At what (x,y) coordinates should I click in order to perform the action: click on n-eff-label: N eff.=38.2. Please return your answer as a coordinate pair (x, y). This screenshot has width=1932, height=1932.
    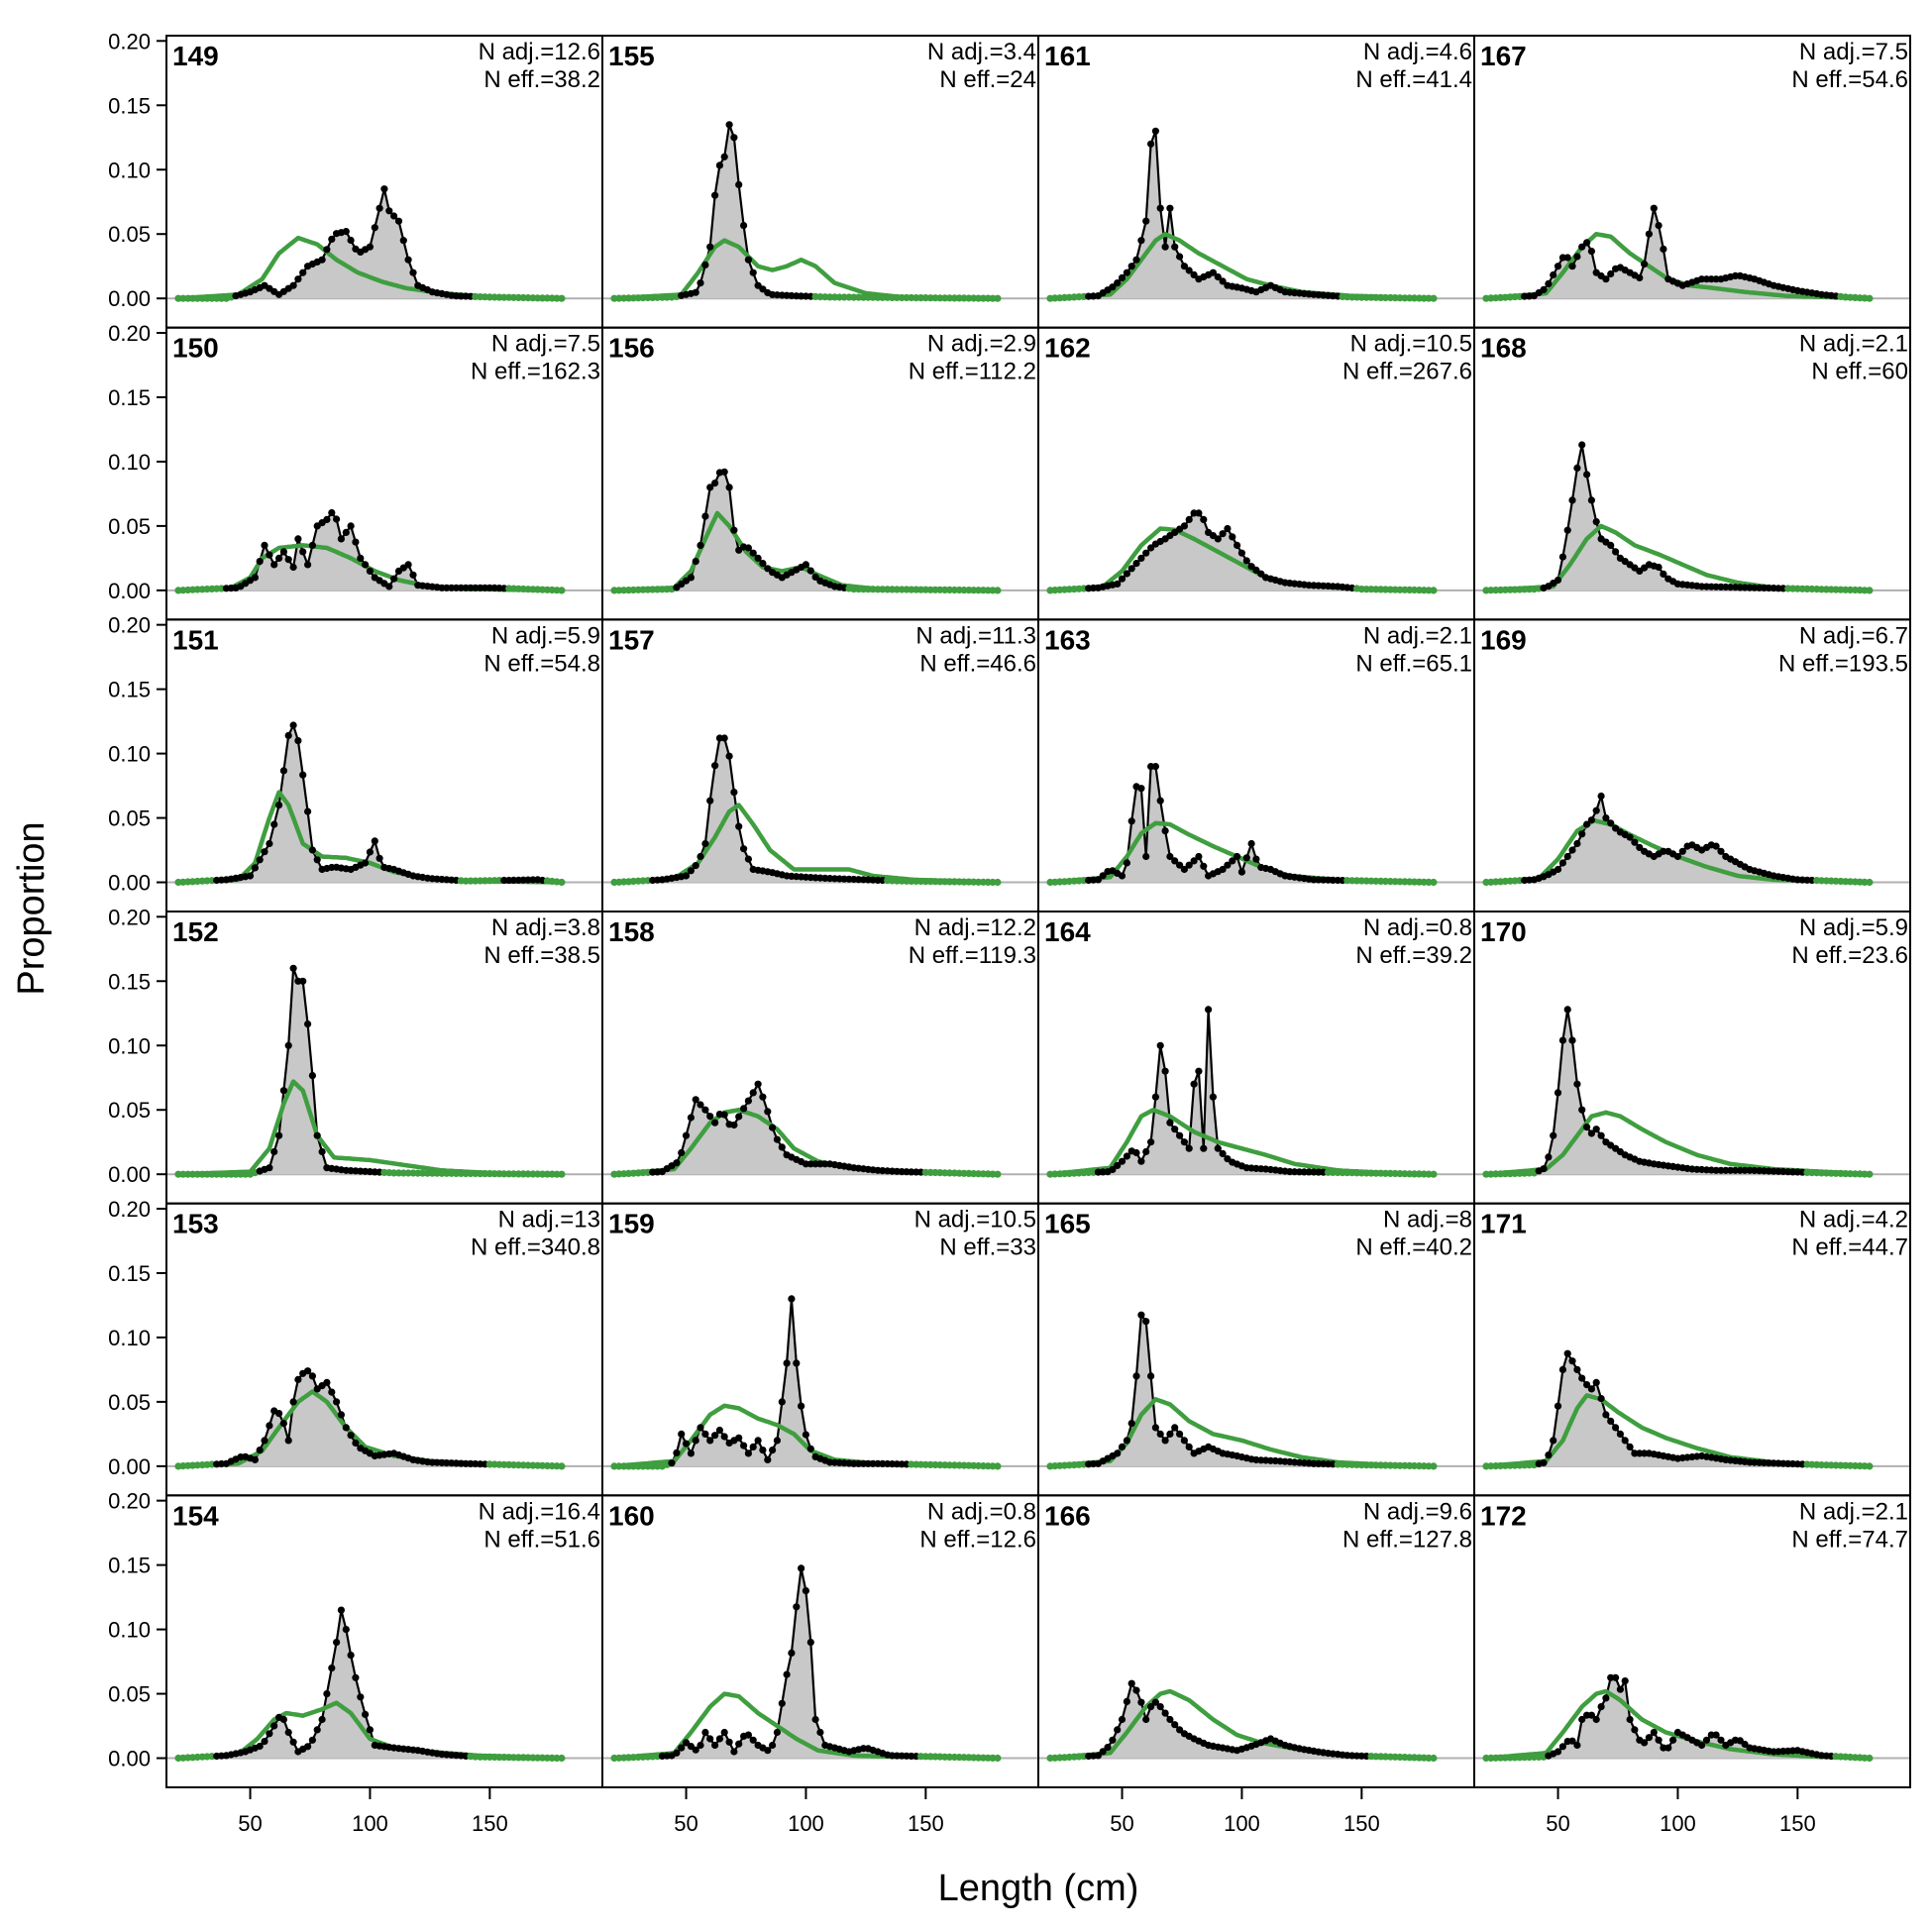
    Looking at the image, I should click on (541, 79).